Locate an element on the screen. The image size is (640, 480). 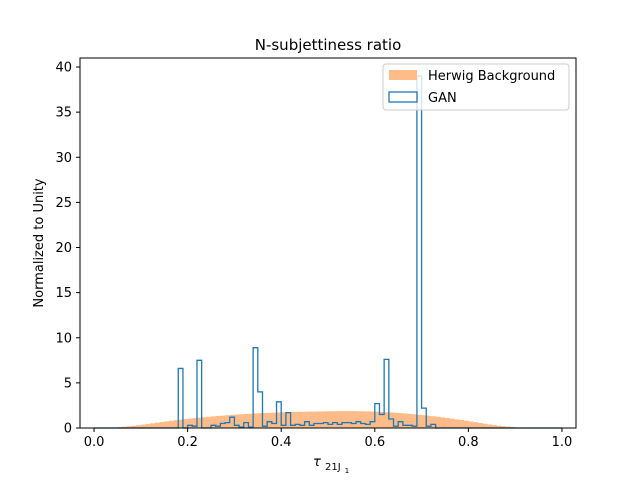
y-tick-label: 30 is located at coordinates (63, 158).